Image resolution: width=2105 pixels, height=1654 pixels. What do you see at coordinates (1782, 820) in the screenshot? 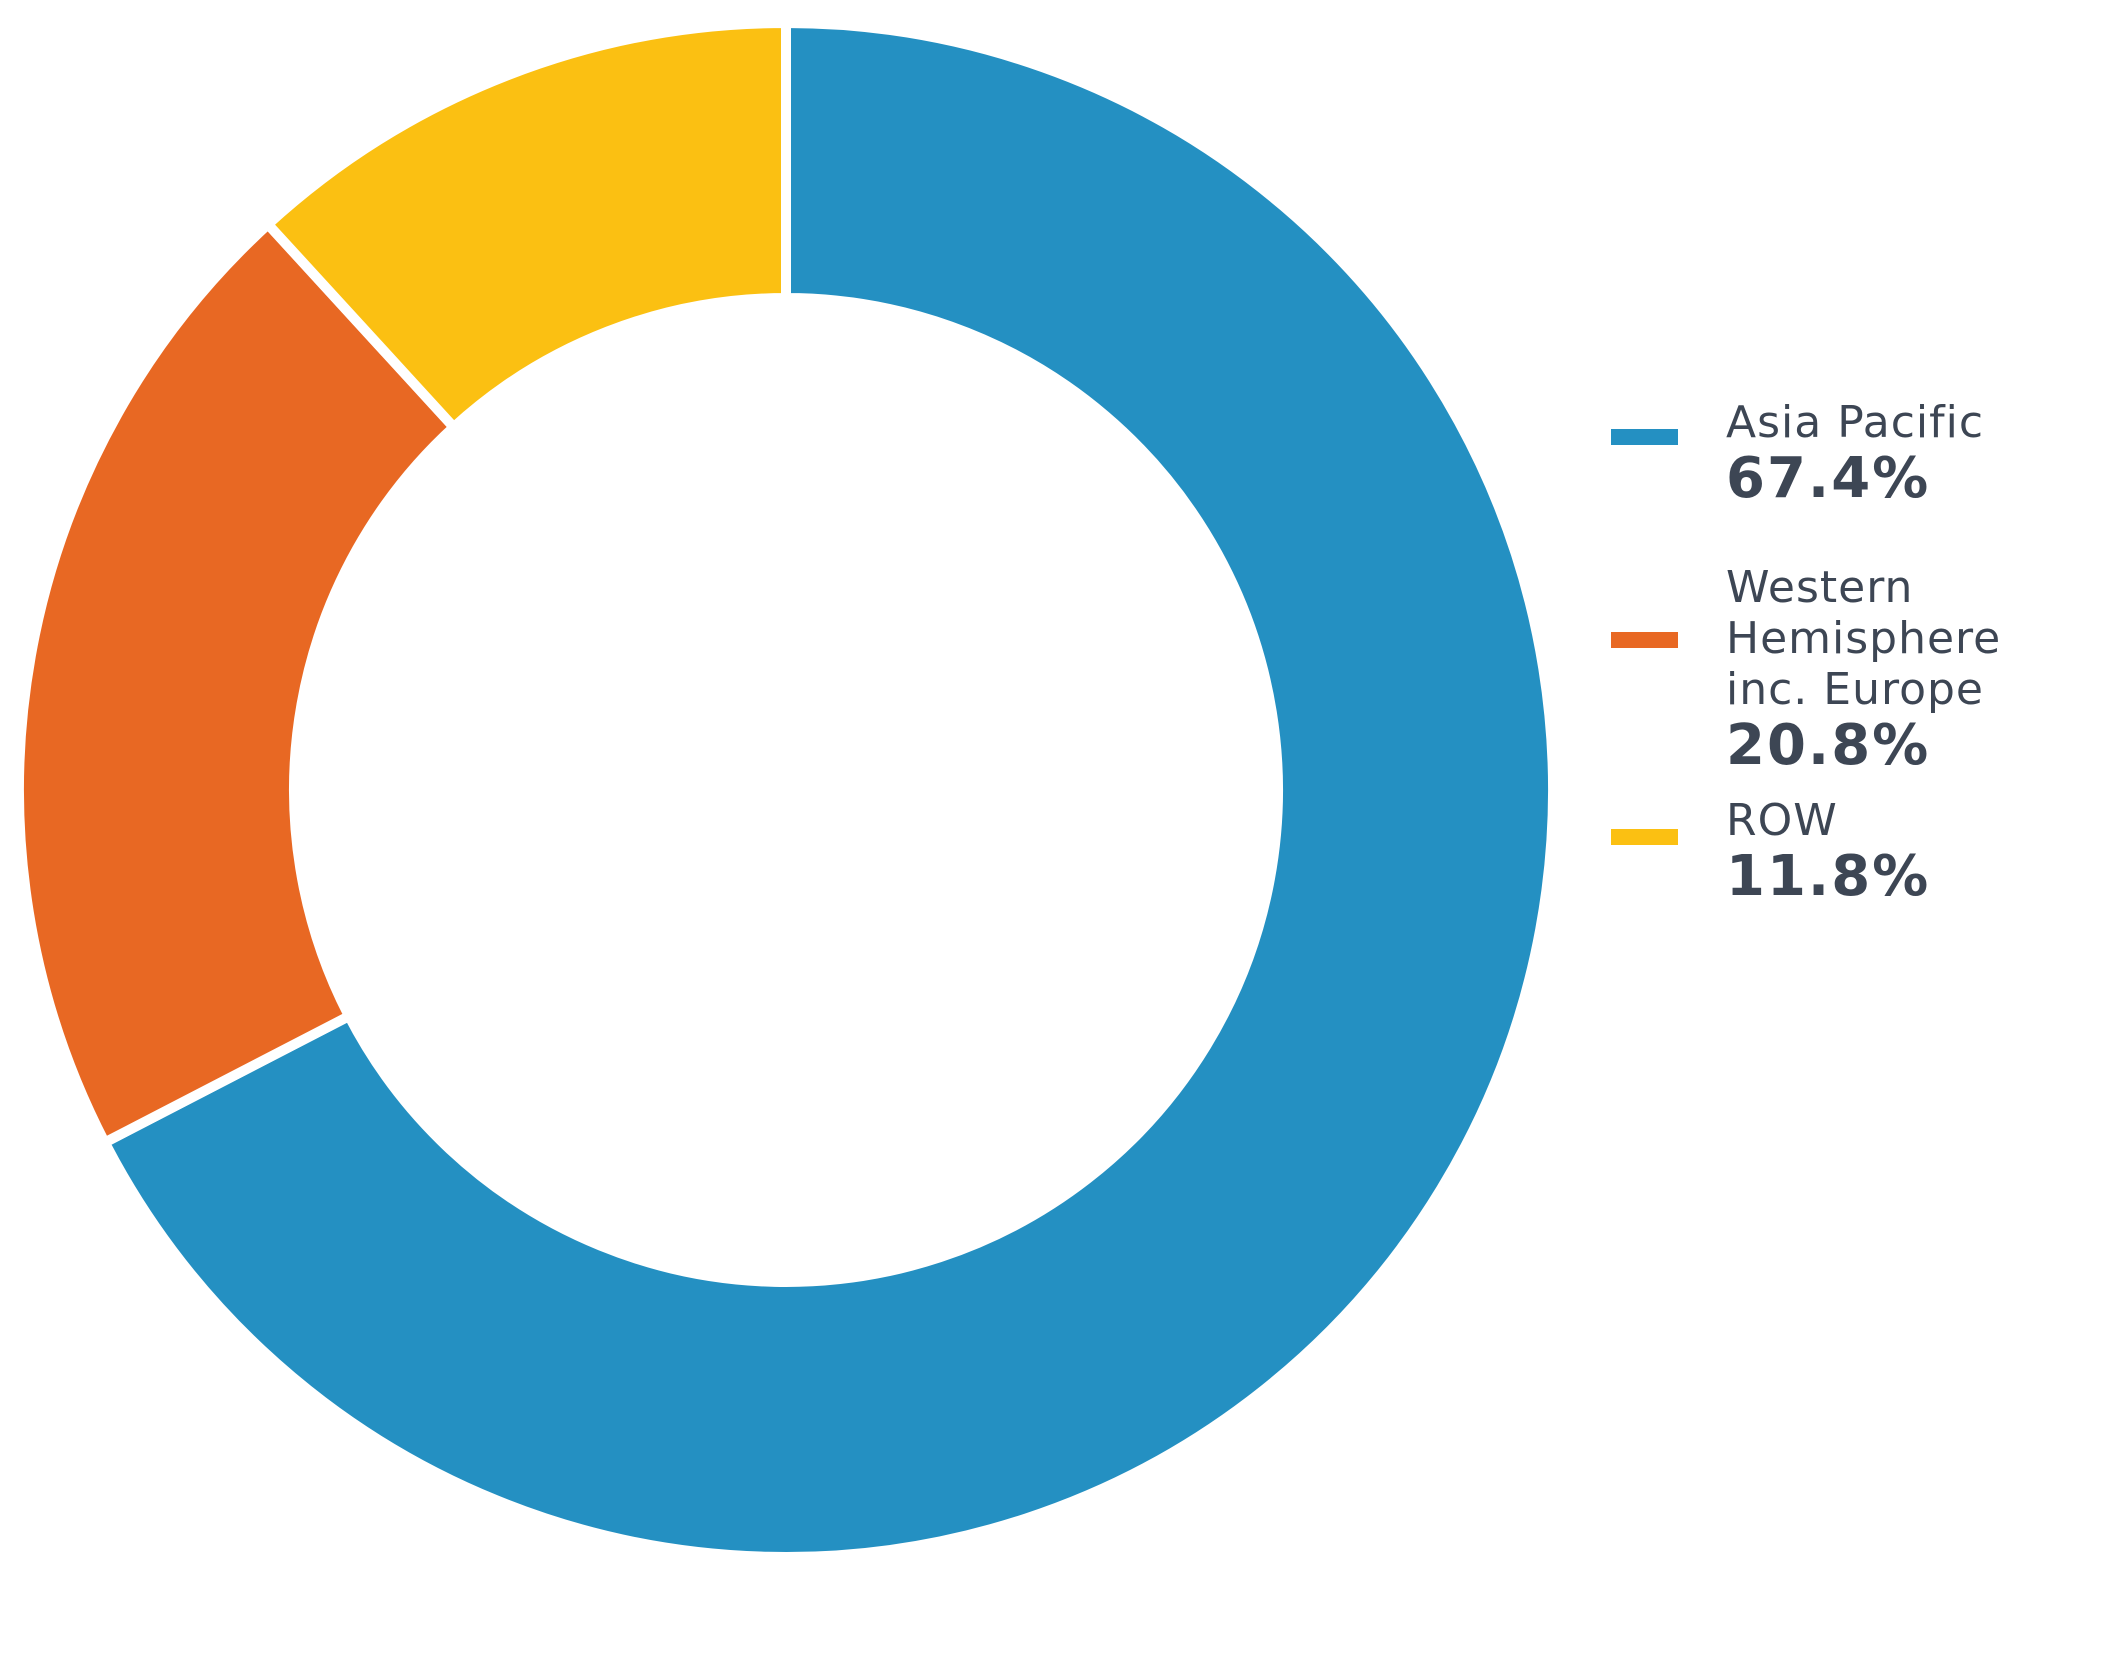
I see `legend-label: ROW` at bounding box center [1782, 820].